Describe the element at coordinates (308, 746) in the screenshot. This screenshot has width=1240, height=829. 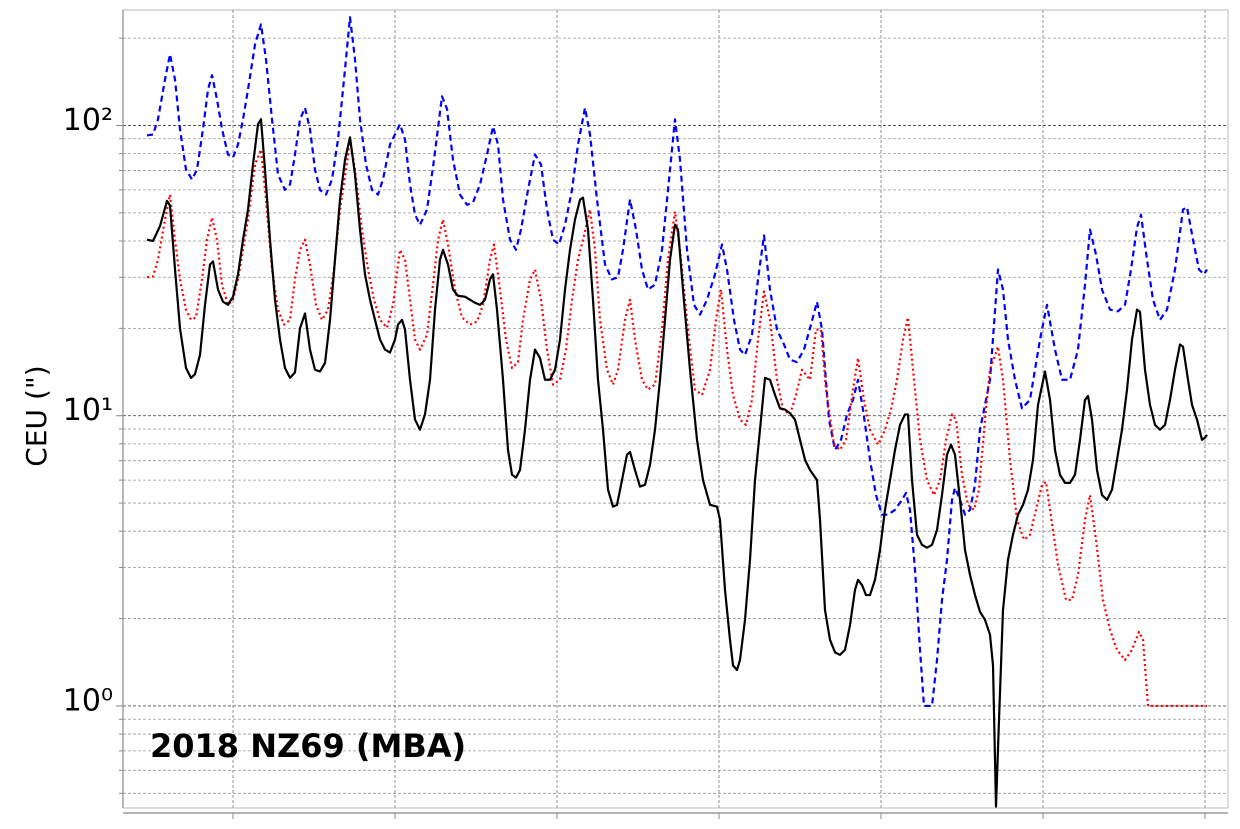
I see `annotation: 2018 NZ69 (MBA)` at that location.